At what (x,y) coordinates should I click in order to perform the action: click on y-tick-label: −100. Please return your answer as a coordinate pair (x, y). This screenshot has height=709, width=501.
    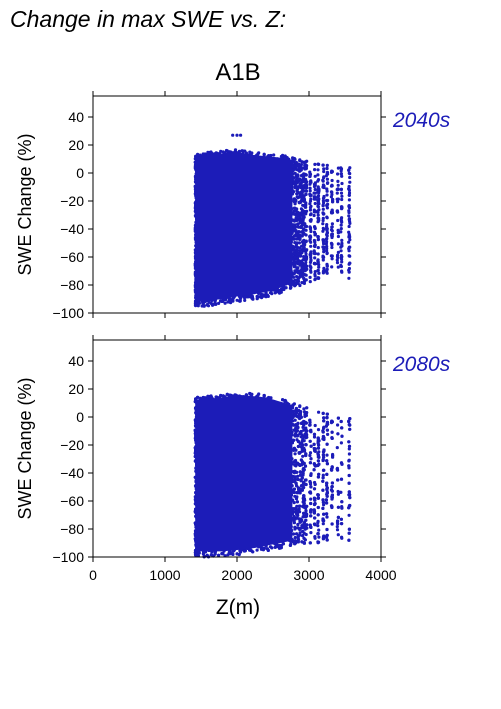
    Looking at the image, I should click on (68, 313).